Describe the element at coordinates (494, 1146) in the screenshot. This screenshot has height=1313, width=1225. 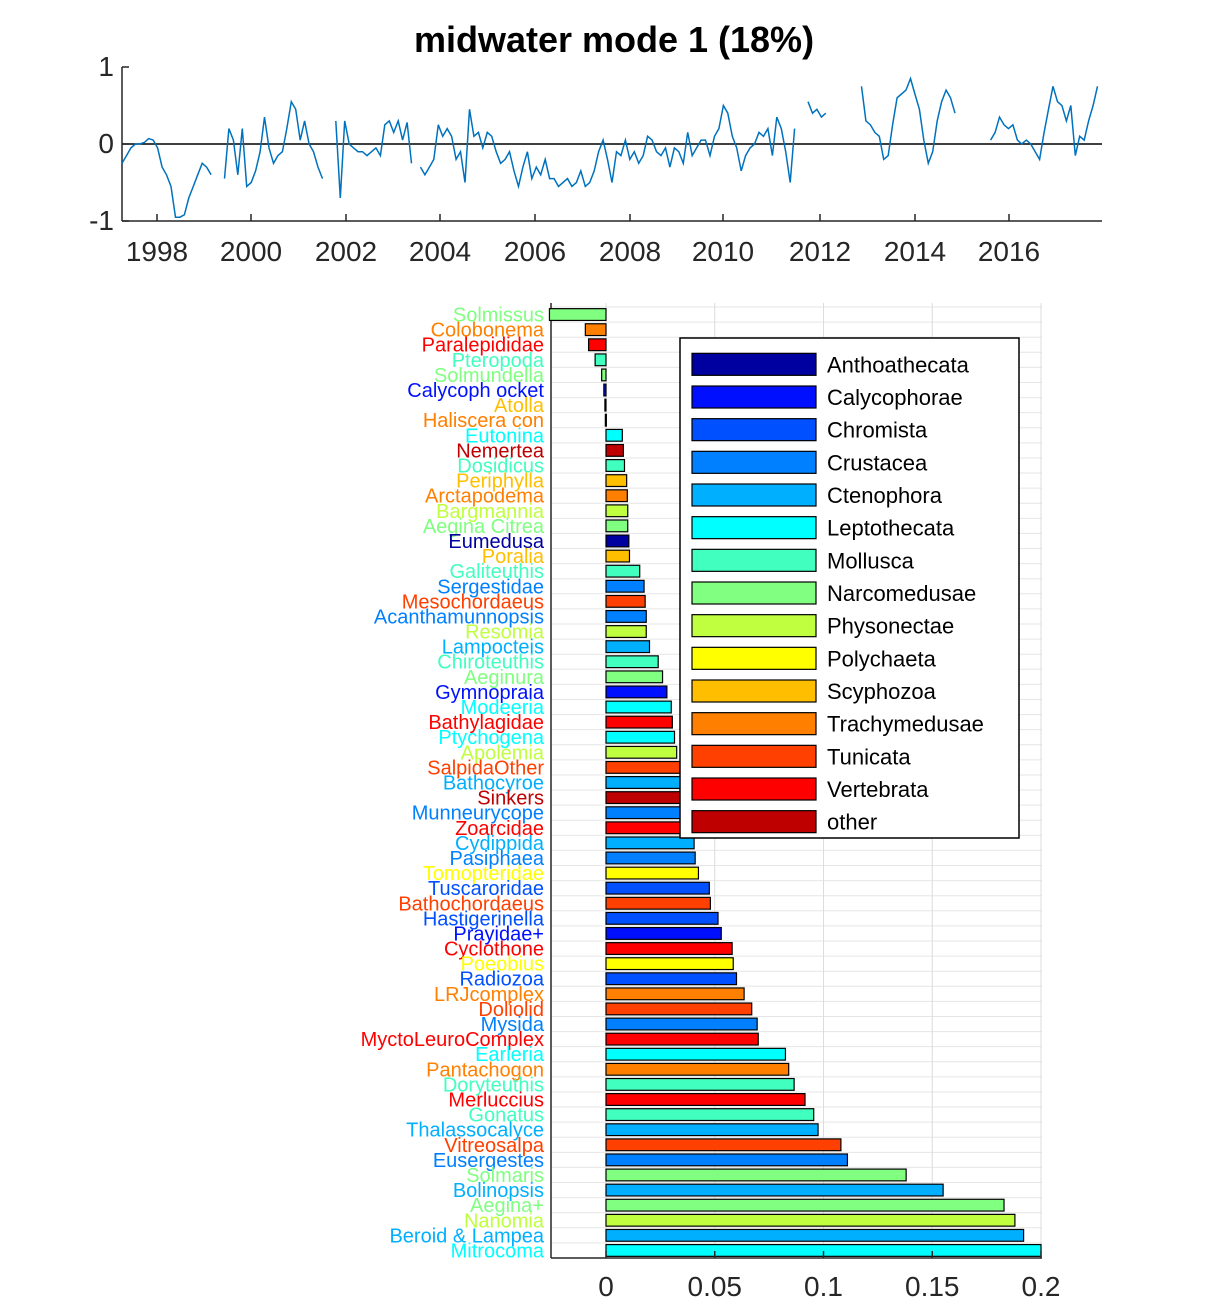
I see `bar-label: Vitreosalpa` at that location.